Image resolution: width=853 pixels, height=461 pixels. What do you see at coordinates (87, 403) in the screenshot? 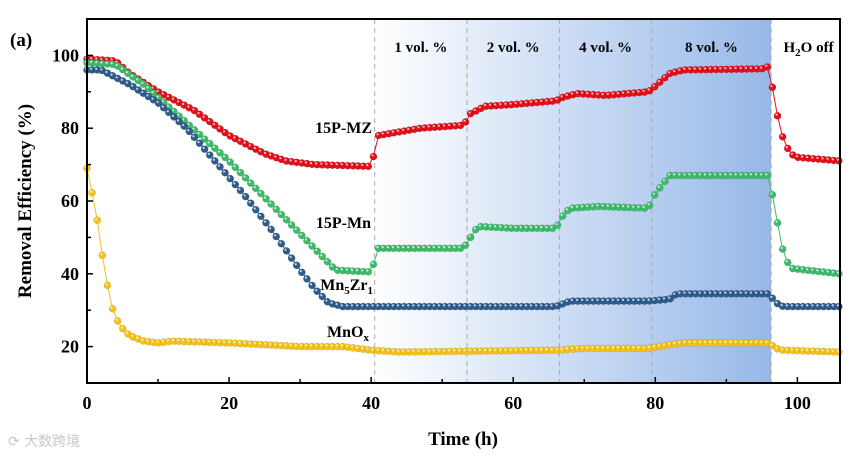
I see `x-tick-label: 0` at bounding box center [87, 403].